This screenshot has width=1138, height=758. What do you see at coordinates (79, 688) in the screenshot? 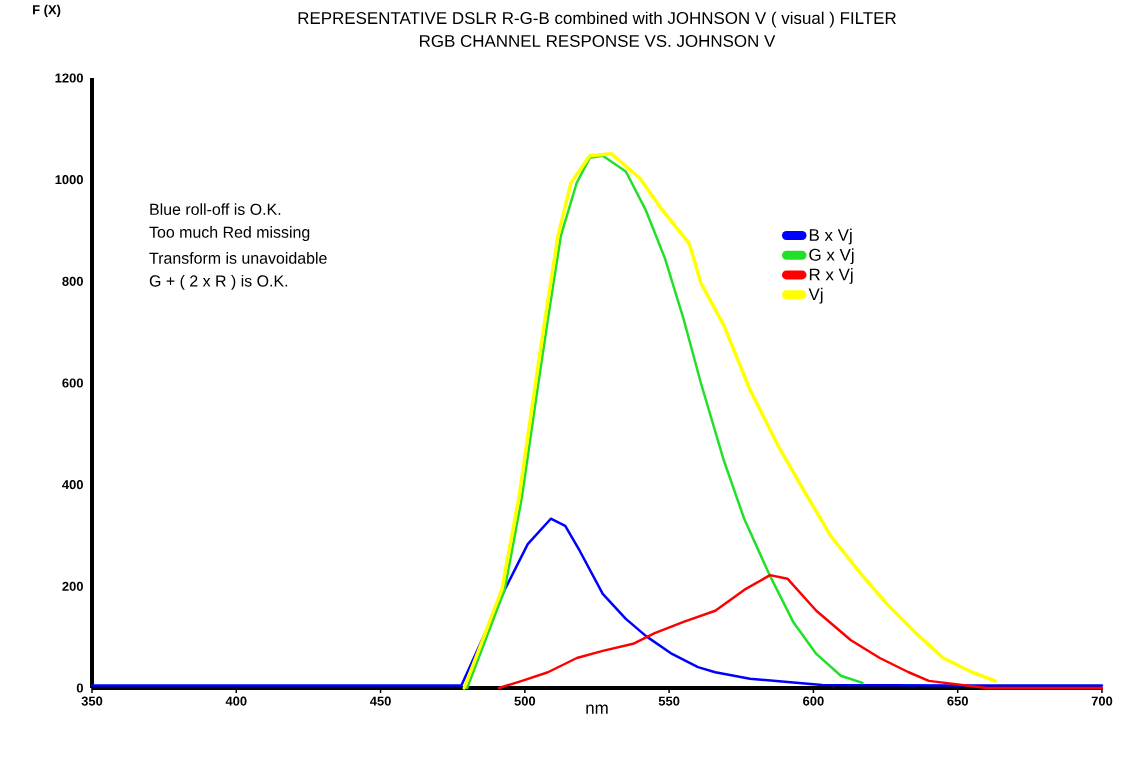
I see `y-tick-label: 0` at bounding box center [79, 688].